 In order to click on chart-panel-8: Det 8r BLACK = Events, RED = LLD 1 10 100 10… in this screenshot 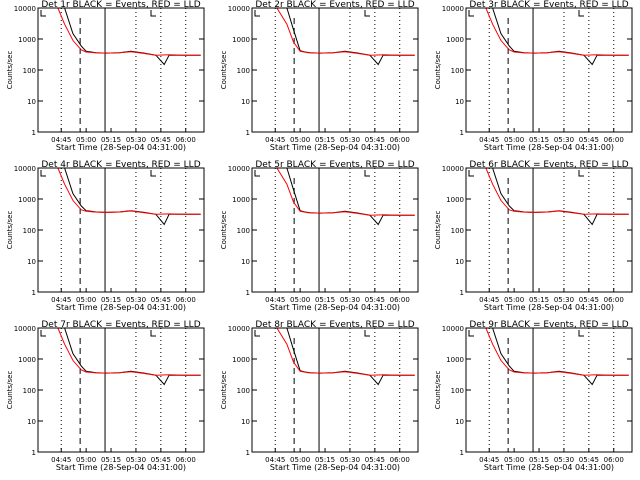, I will do `click(319, 396)`.